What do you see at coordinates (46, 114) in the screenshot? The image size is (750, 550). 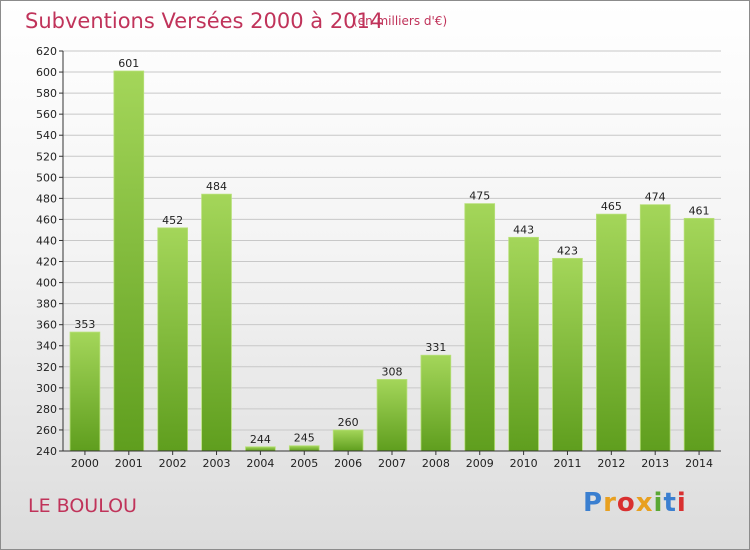 I see `y-tick-label: 560` at bounding box center [46, 114].